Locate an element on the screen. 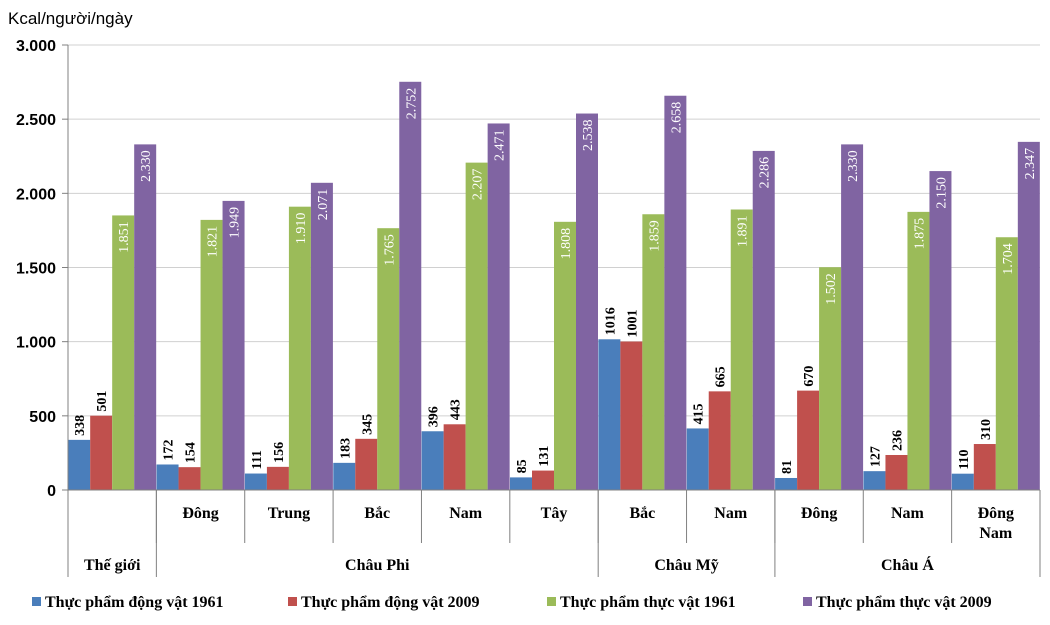 Image resolution: width=1050 pixels, height=625 pixels. data-label: 443 is located at coordinates (456, 409).